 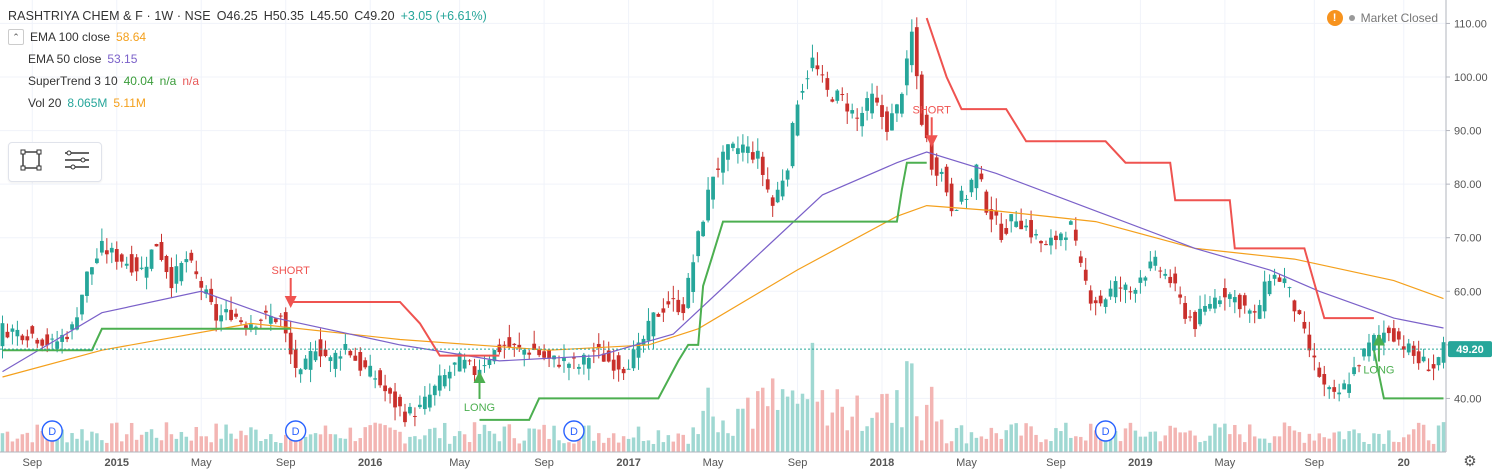 What do you see at coordinates (443, 16) in the screenshot?
I see `change-value: +3.05 (+6.61%)` at bounding box center [443, 16].